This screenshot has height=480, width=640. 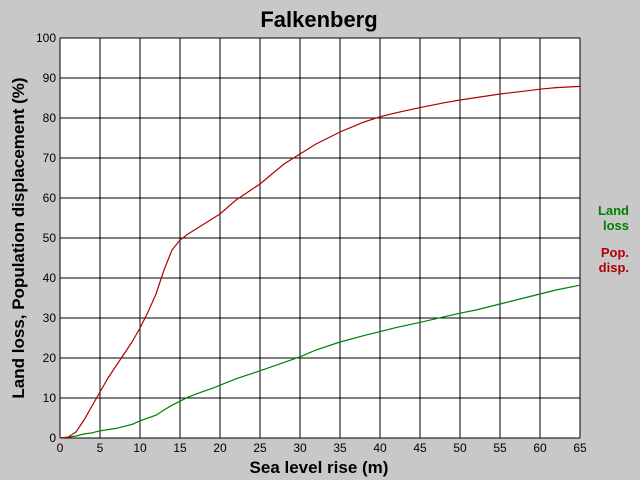 I want to click on y-tick-label: 20, so click(x=50, y=358).